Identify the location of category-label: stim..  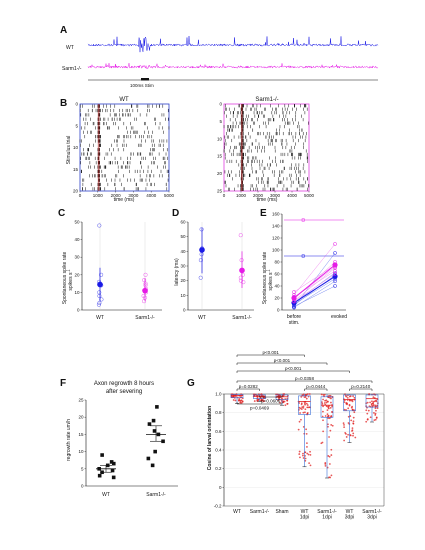
(294, 323).